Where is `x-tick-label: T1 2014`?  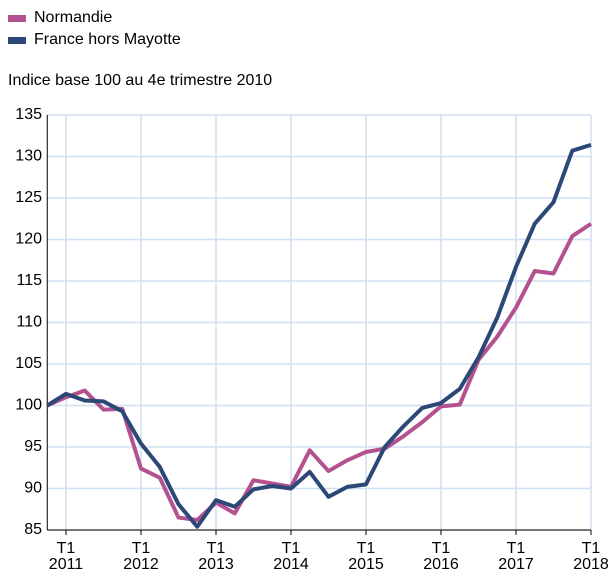 x-tick-label: T1 2014 is located at coordinates (291, 556).